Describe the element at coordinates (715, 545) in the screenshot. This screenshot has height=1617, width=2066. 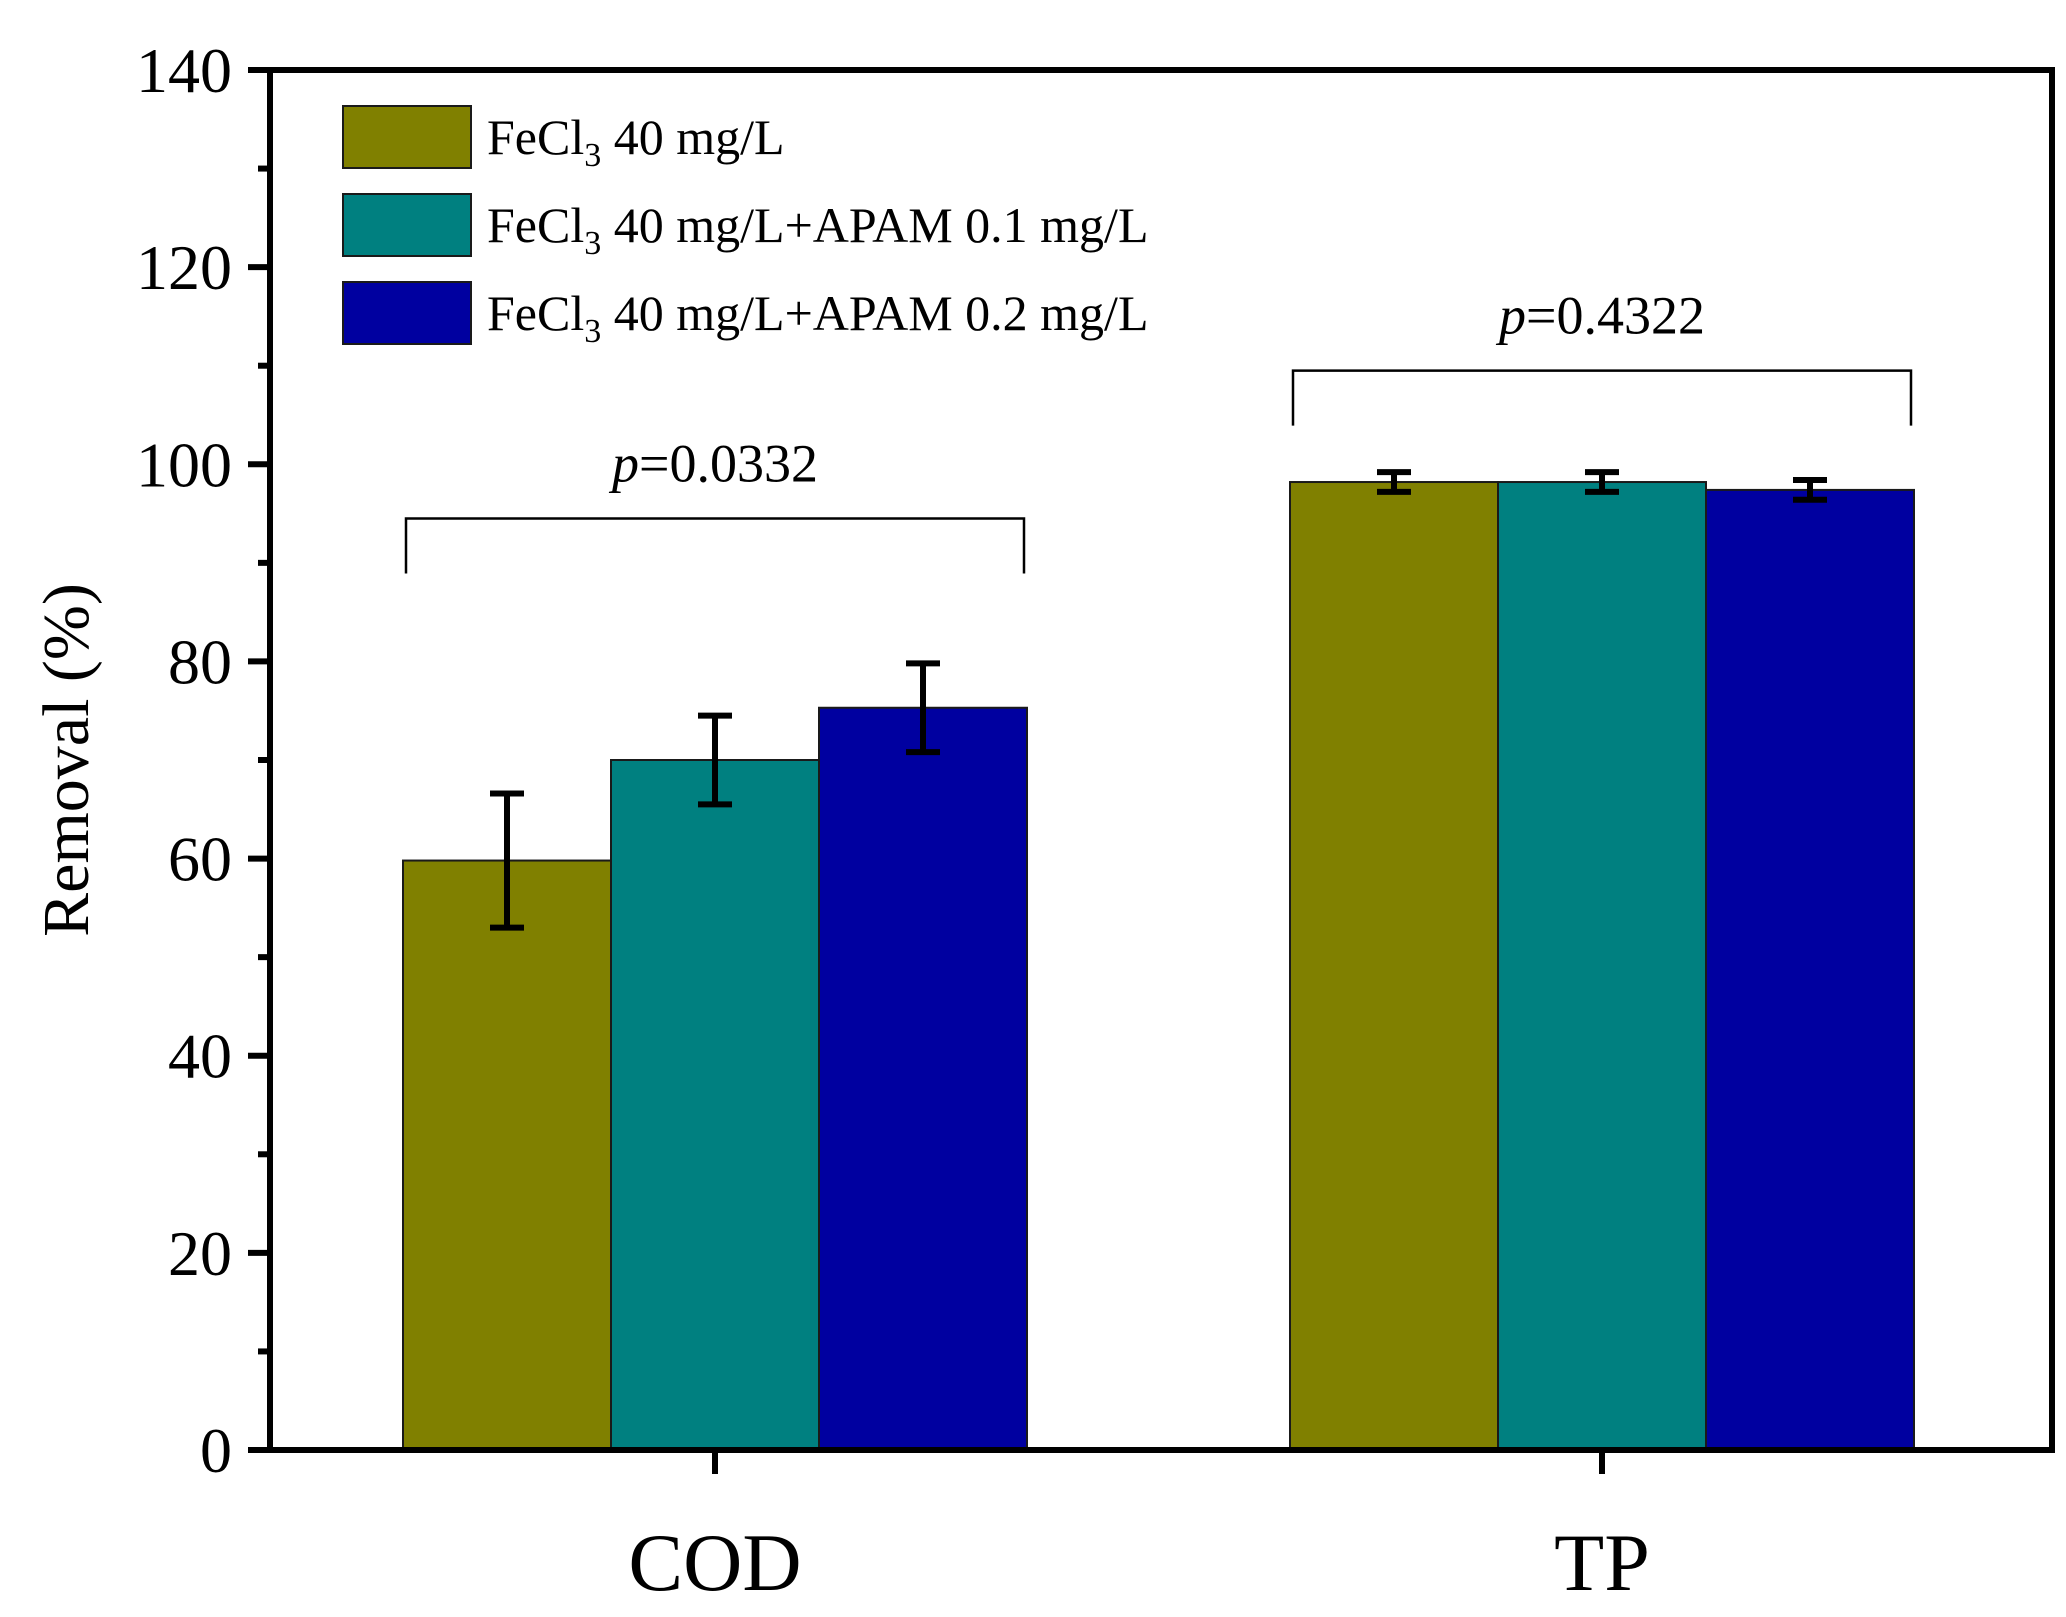
I see `significance-bracket-cod` at that location.